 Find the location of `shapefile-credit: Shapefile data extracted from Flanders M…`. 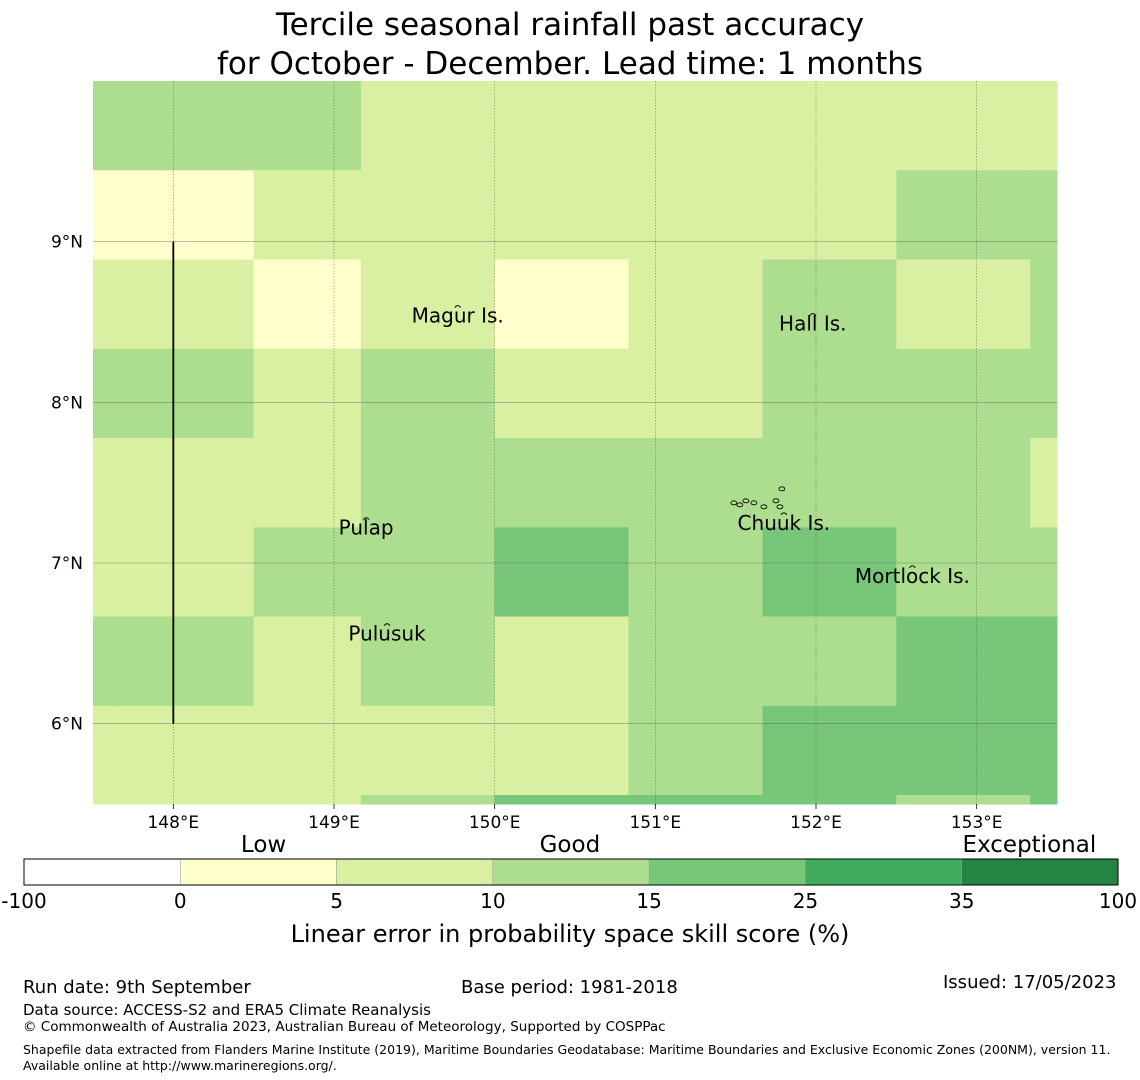

shapefile-credit: Shapefile data extracted from Flanders M… is located at coordinates (567, 1057).